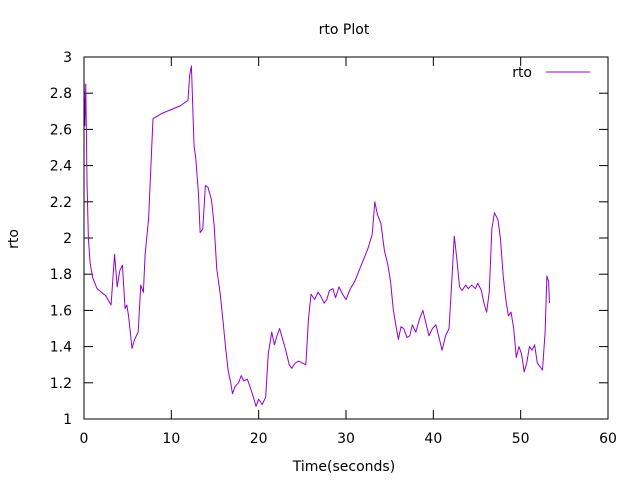  I want to click on x-tick-label: 0, so click(84, 439).